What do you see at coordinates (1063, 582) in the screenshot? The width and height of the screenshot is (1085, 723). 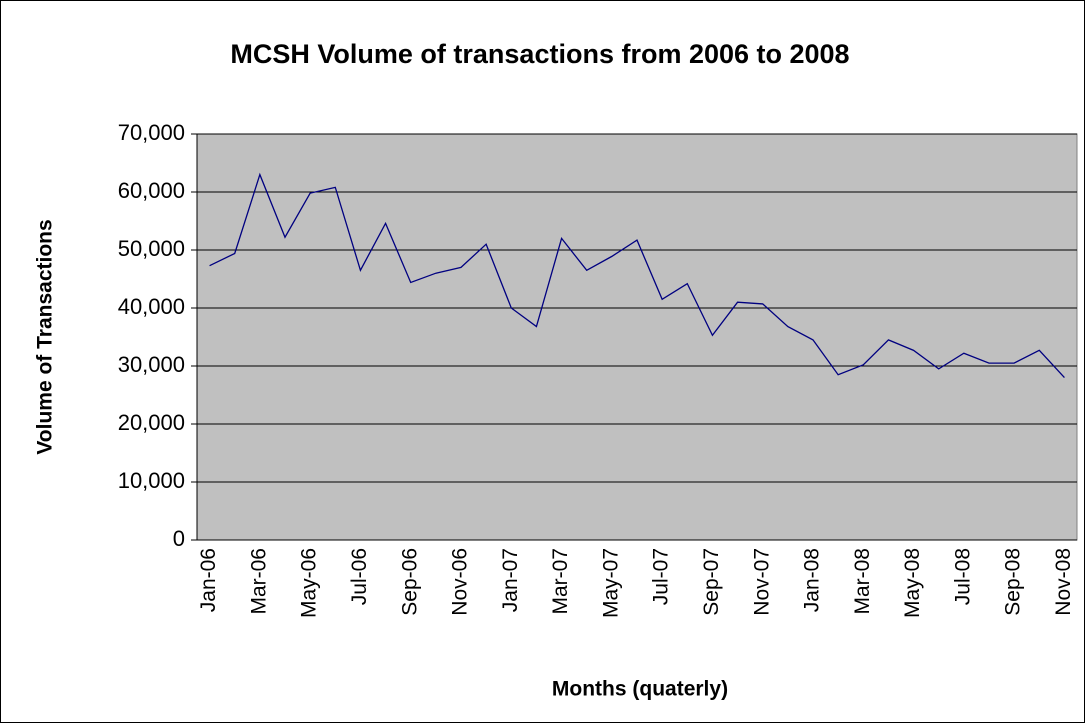 I see `x-tick-label: Nov-08` at bounding box center [1063, 582].